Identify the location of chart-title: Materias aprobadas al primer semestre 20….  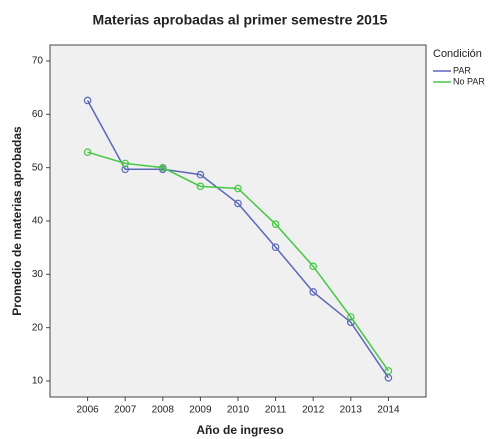
(240, 20).